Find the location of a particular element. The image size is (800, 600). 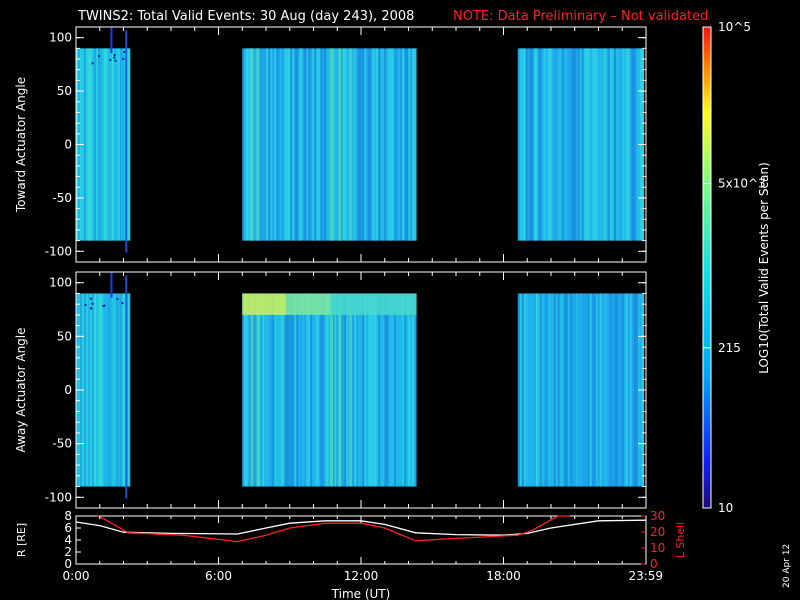

y-tick-label-right: 30 is located at coordinates (657, 516).